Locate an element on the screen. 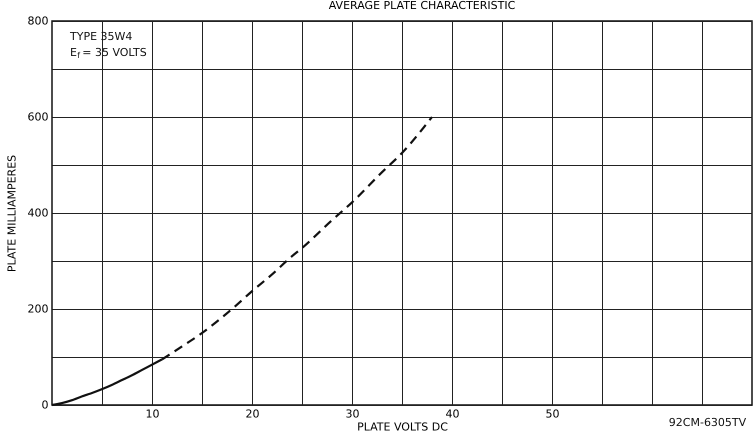 The width and height of the screenshot is (756, 439). y-tick-label: 0 is located at coordinates (45, 405).